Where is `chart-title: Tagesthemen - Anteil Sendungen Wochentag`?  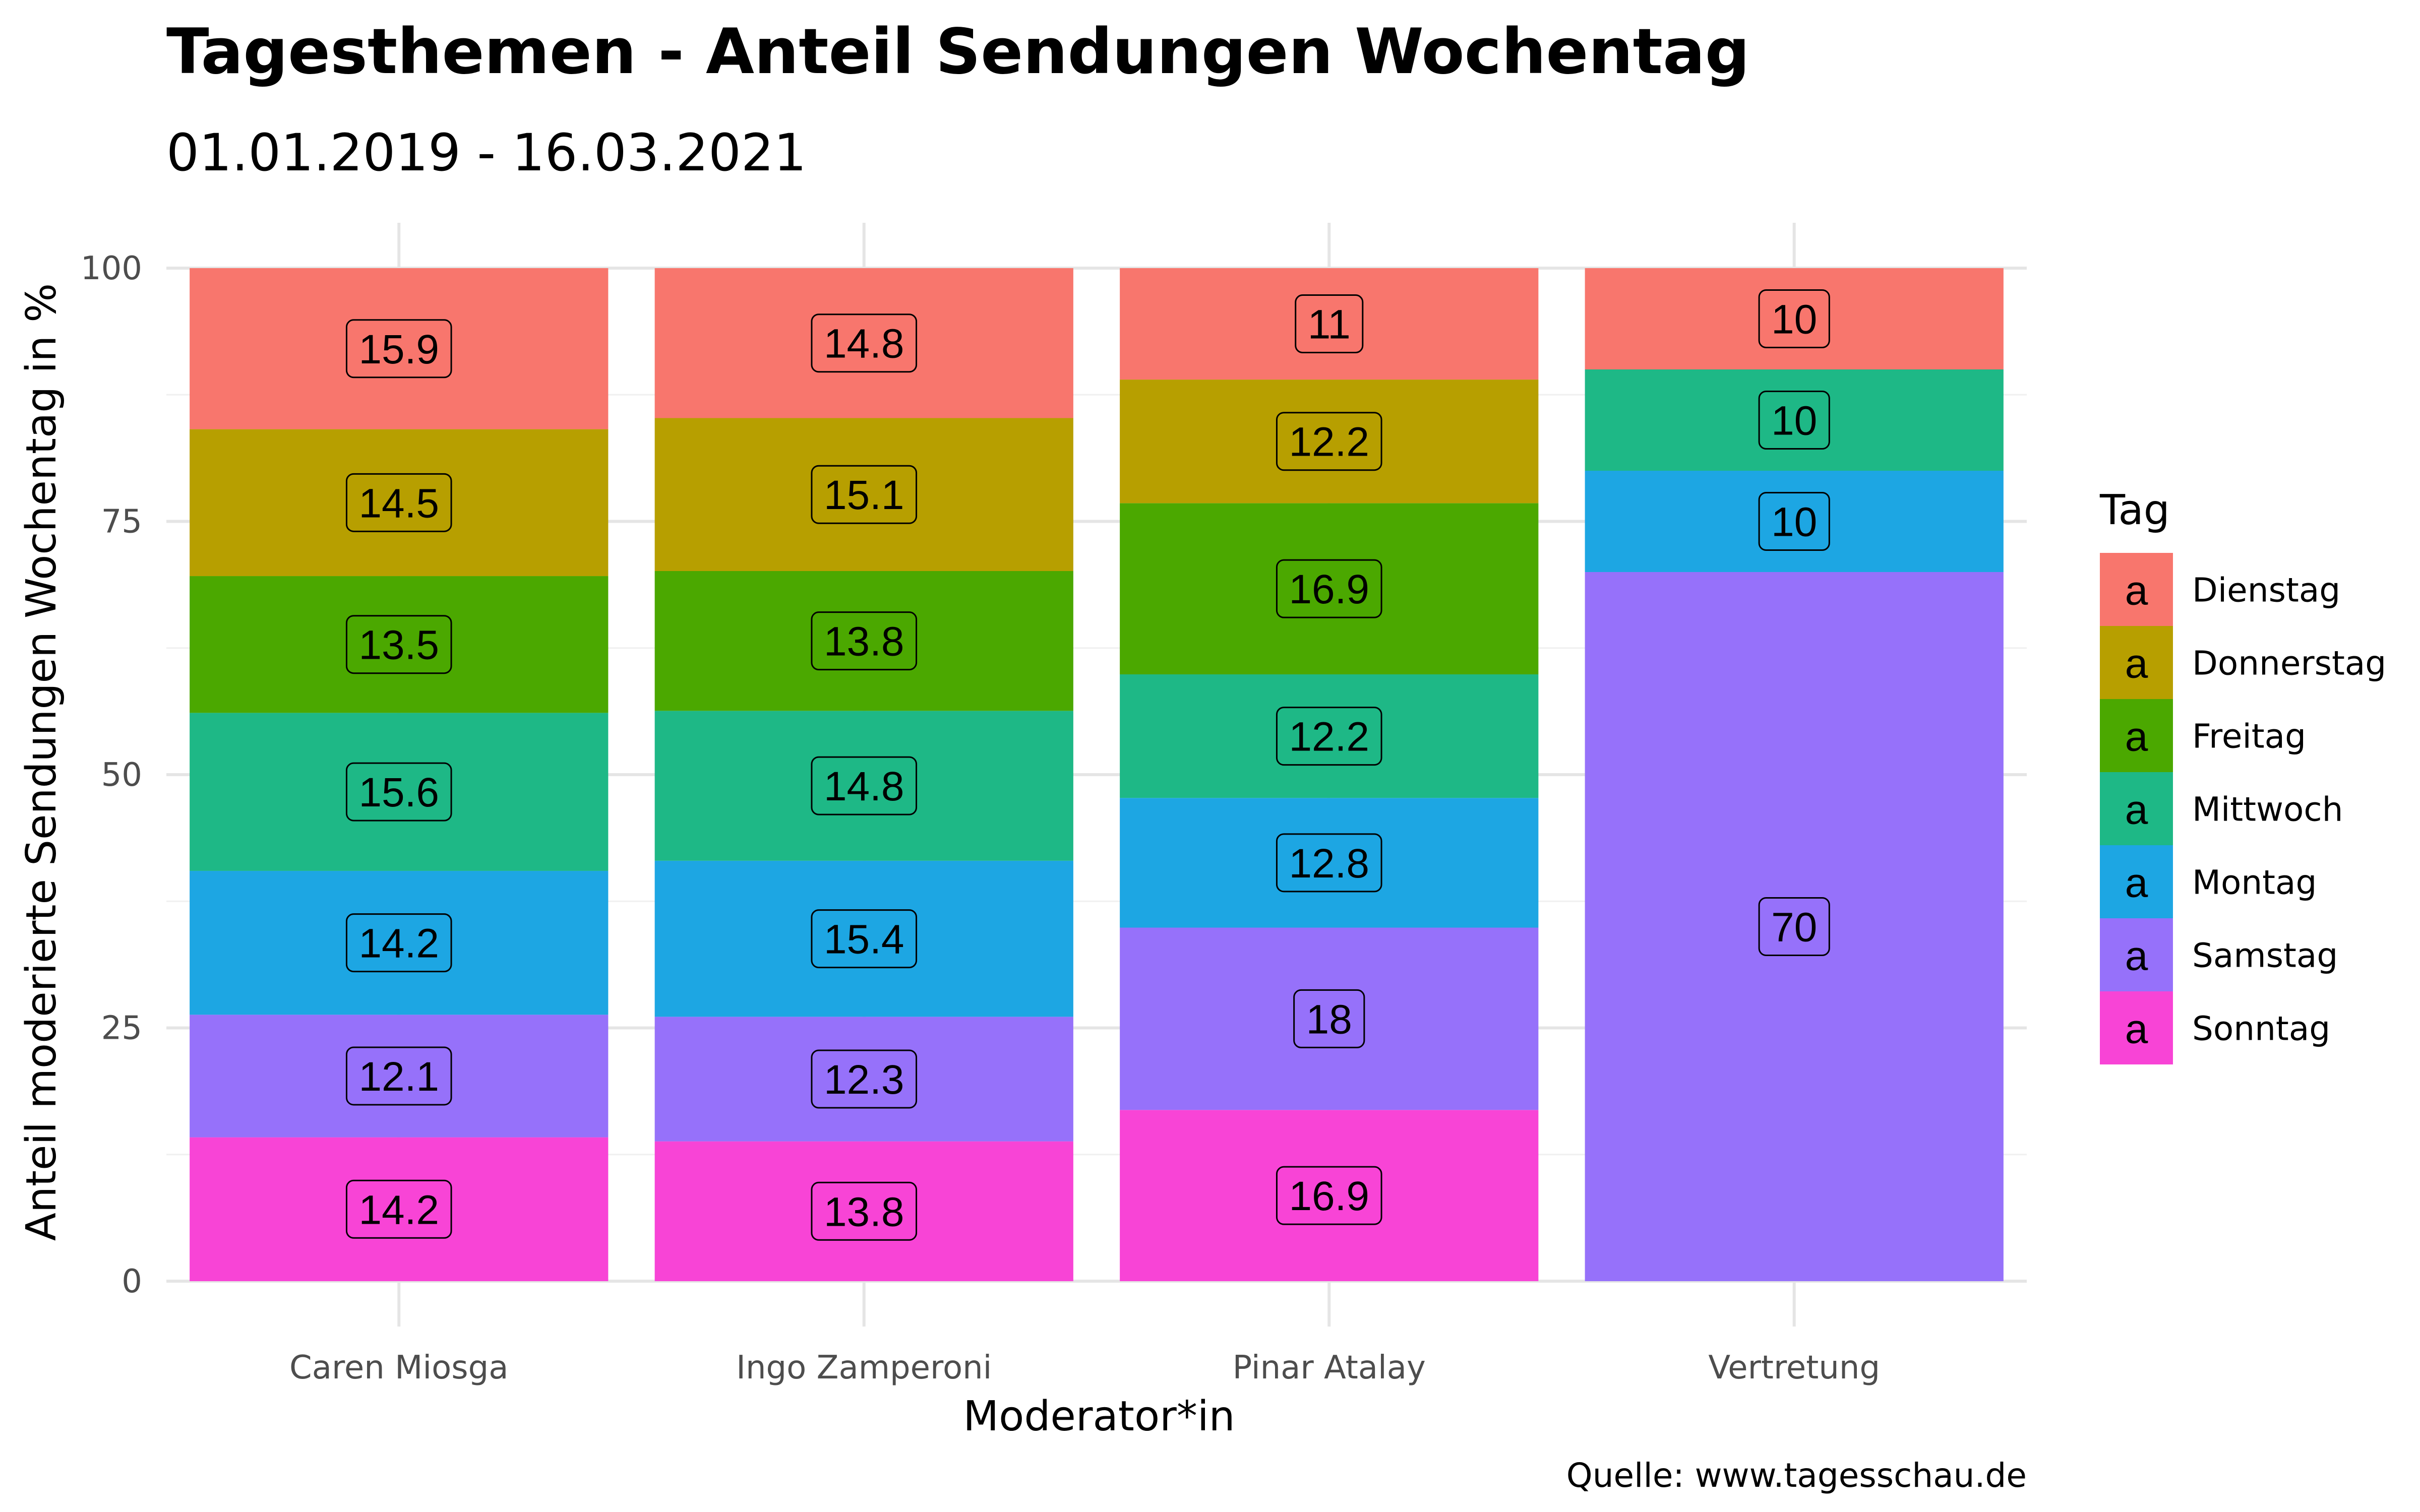 chart-title: Tagesthemen - Anteil Sendungen Wochentag is located at coordinates (958, 52).